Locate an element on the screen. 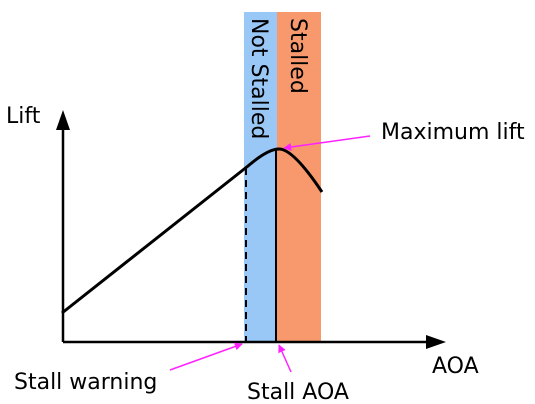 Image resolution: width=535 pixels, height=404 pixels. stall-aoa-label: Stall AOA is located at coordinates (298, 392).